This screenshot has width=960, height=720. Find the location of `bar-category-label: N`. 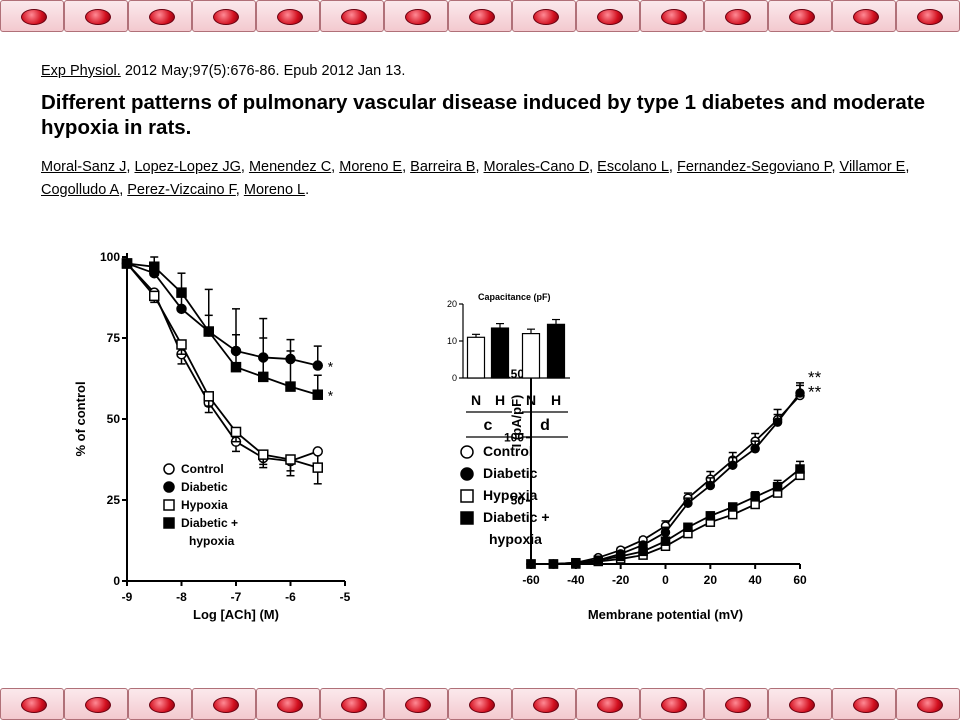

bar-category-label: N is located at coordinates (476, 400).